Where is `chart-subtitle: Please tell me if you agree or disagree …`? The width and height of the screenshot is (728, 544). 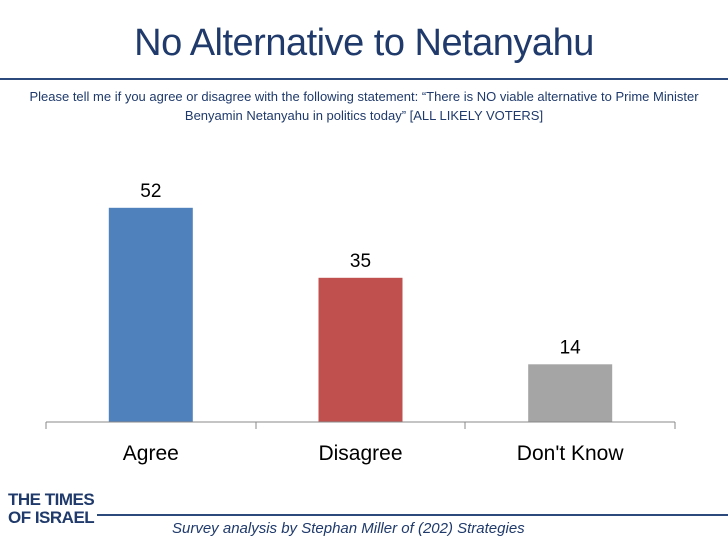 chart-subtitle: Please tell me if you agree or disagree … is located at coordinates (364, 106).